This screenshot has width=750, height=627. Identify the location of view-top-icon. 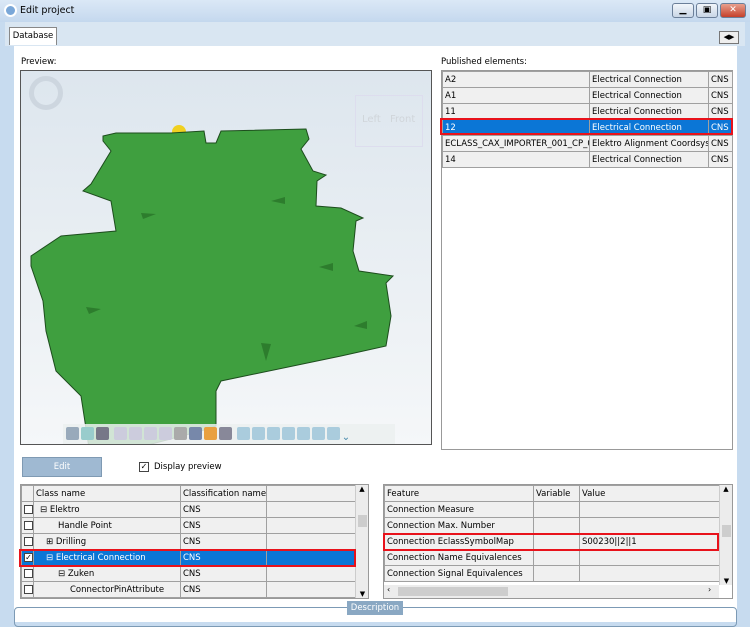
(318, 433).